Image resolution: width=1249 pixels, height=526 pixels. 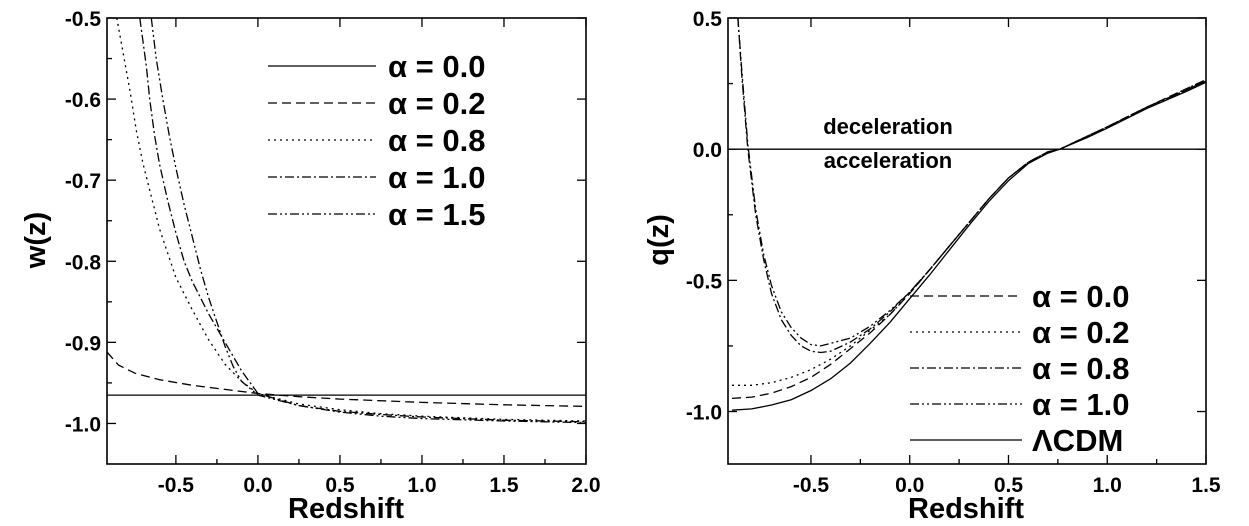 What do you see at coordinates (888, 160) in the screenshot?
I see `annotation-acceleration: acceleration` at bounding box center [888, 160].